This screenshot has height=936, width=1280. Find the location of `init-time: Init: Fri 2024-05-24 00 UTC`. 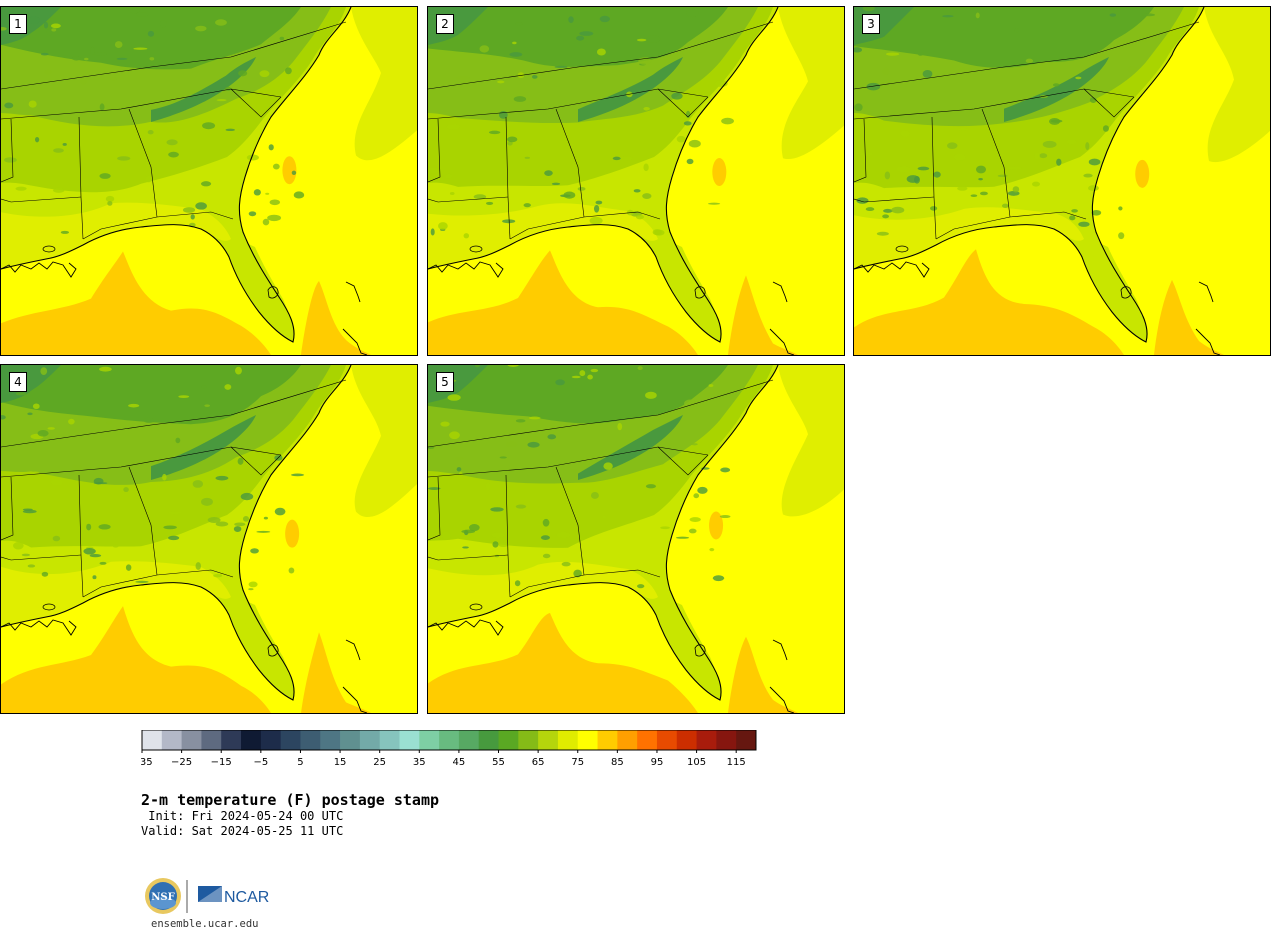

init-time: Init: Fri 2024-05-24 00 UTC is located at coordinates (242, 816).